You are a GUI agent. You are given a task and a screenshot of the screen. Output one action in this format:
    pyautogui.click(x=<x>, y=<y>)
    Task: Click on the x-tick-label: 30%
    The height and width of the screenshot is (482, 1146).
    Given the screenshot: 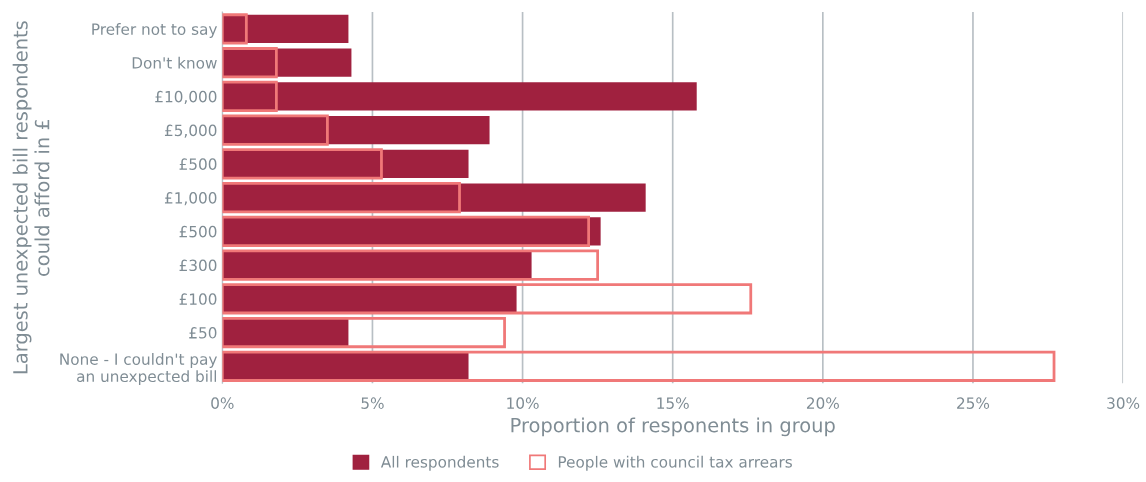 What is the action you would take?
    pyautogui.click(x=1123, y=403)
    